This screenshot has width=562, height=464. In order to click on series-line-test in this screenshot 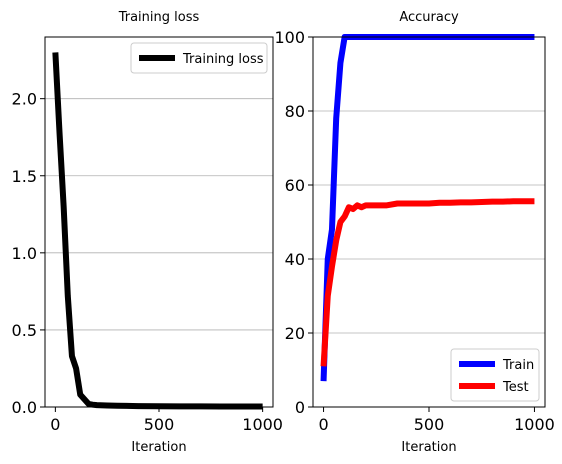, I will do `click(427, 282)`.